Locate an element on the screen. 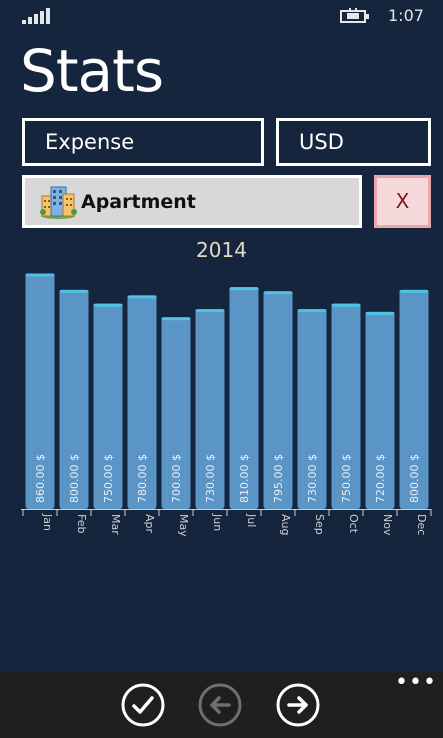 The image size is (443, 738). status-bar: 1:07 is located at coordinates (221, 16).